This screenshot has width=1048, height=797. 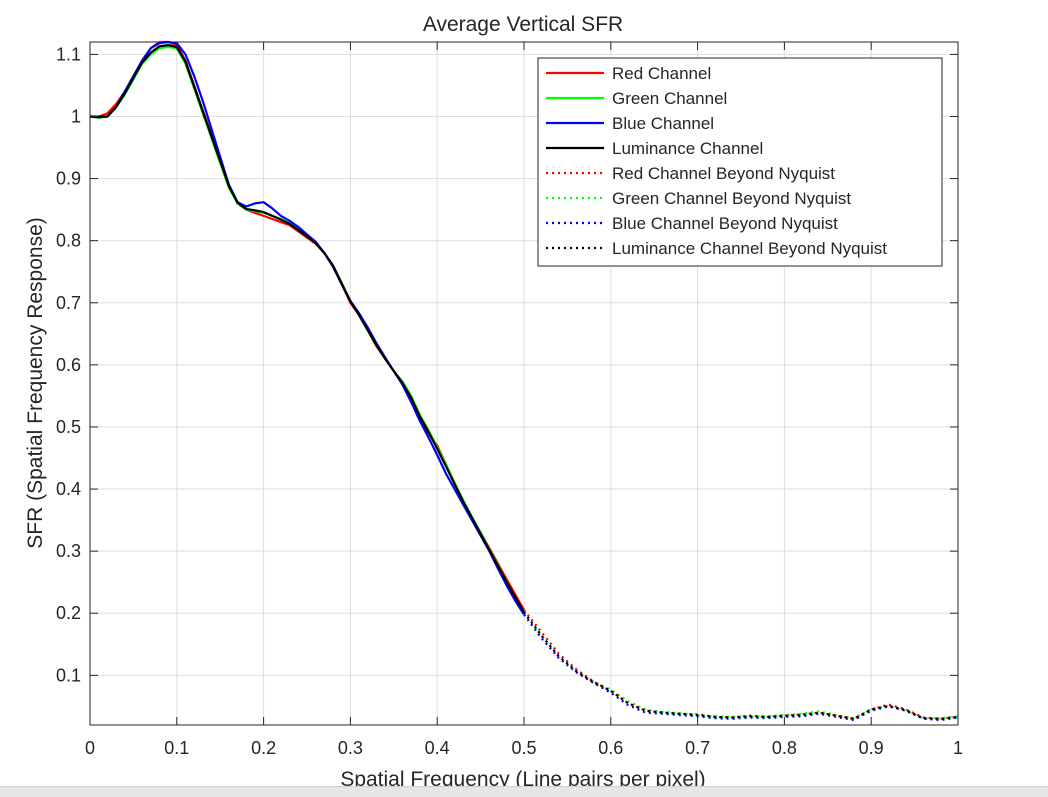 What do you see at coordinates (68, 241) in the screenshot?
I see `y-tick-label: 0.8` at bounding box center [68, 241].